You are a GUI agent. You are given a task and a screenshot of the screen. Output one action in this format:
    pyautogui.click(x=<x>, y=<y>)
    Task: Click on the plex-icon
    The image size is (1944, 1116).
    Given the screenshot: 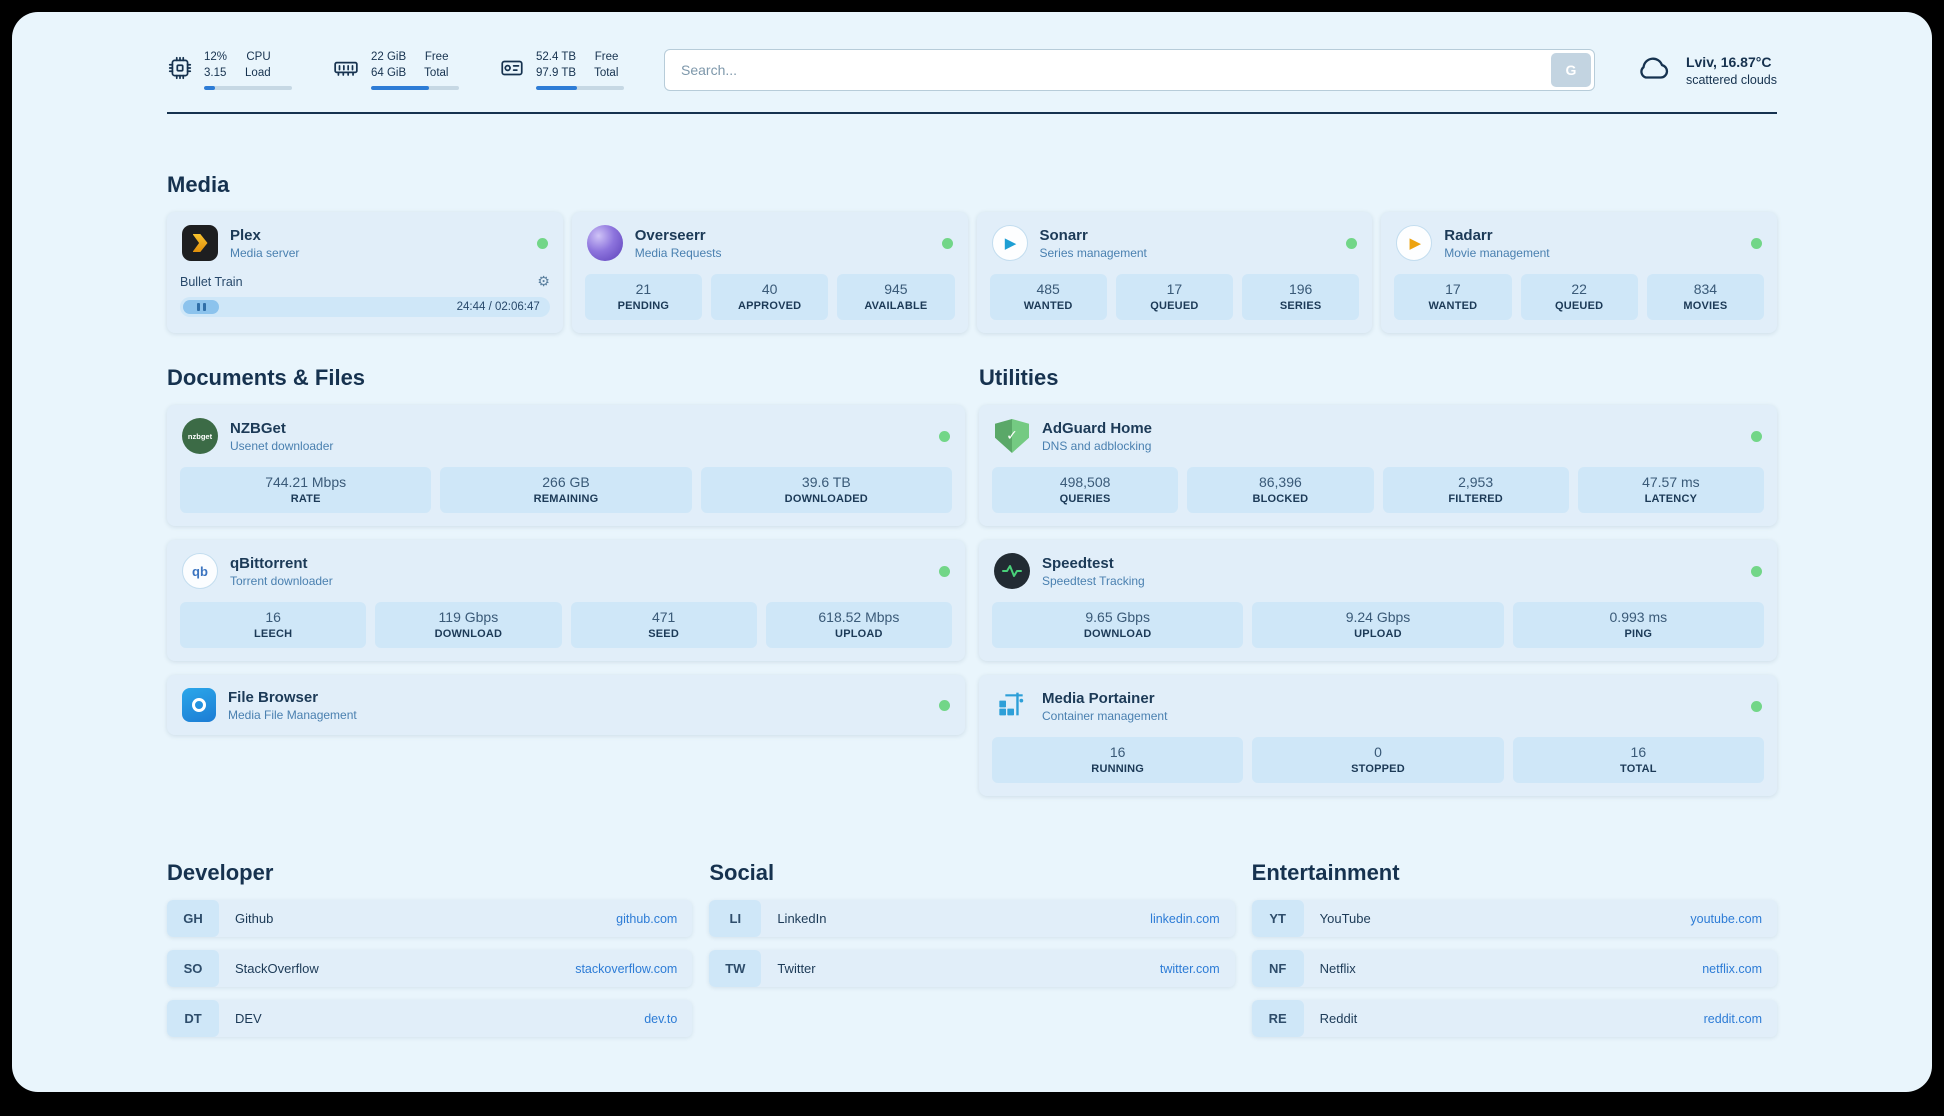 What is the action you would take?
    pyautogui.click(x=200, y=243)
    